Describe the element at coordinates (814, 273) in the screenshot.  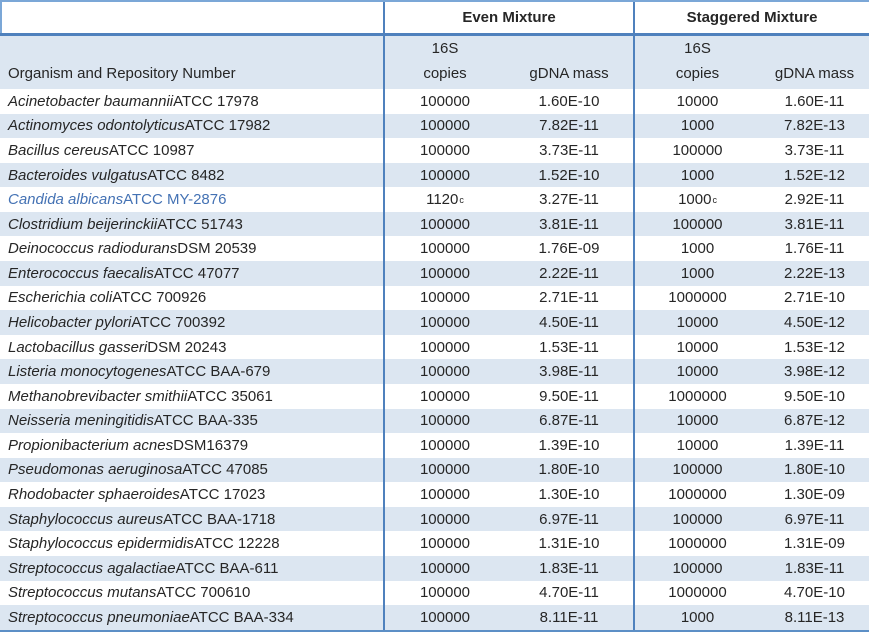
I see `staggered-gdna-mass-cell: 2.22E-13` at that location.